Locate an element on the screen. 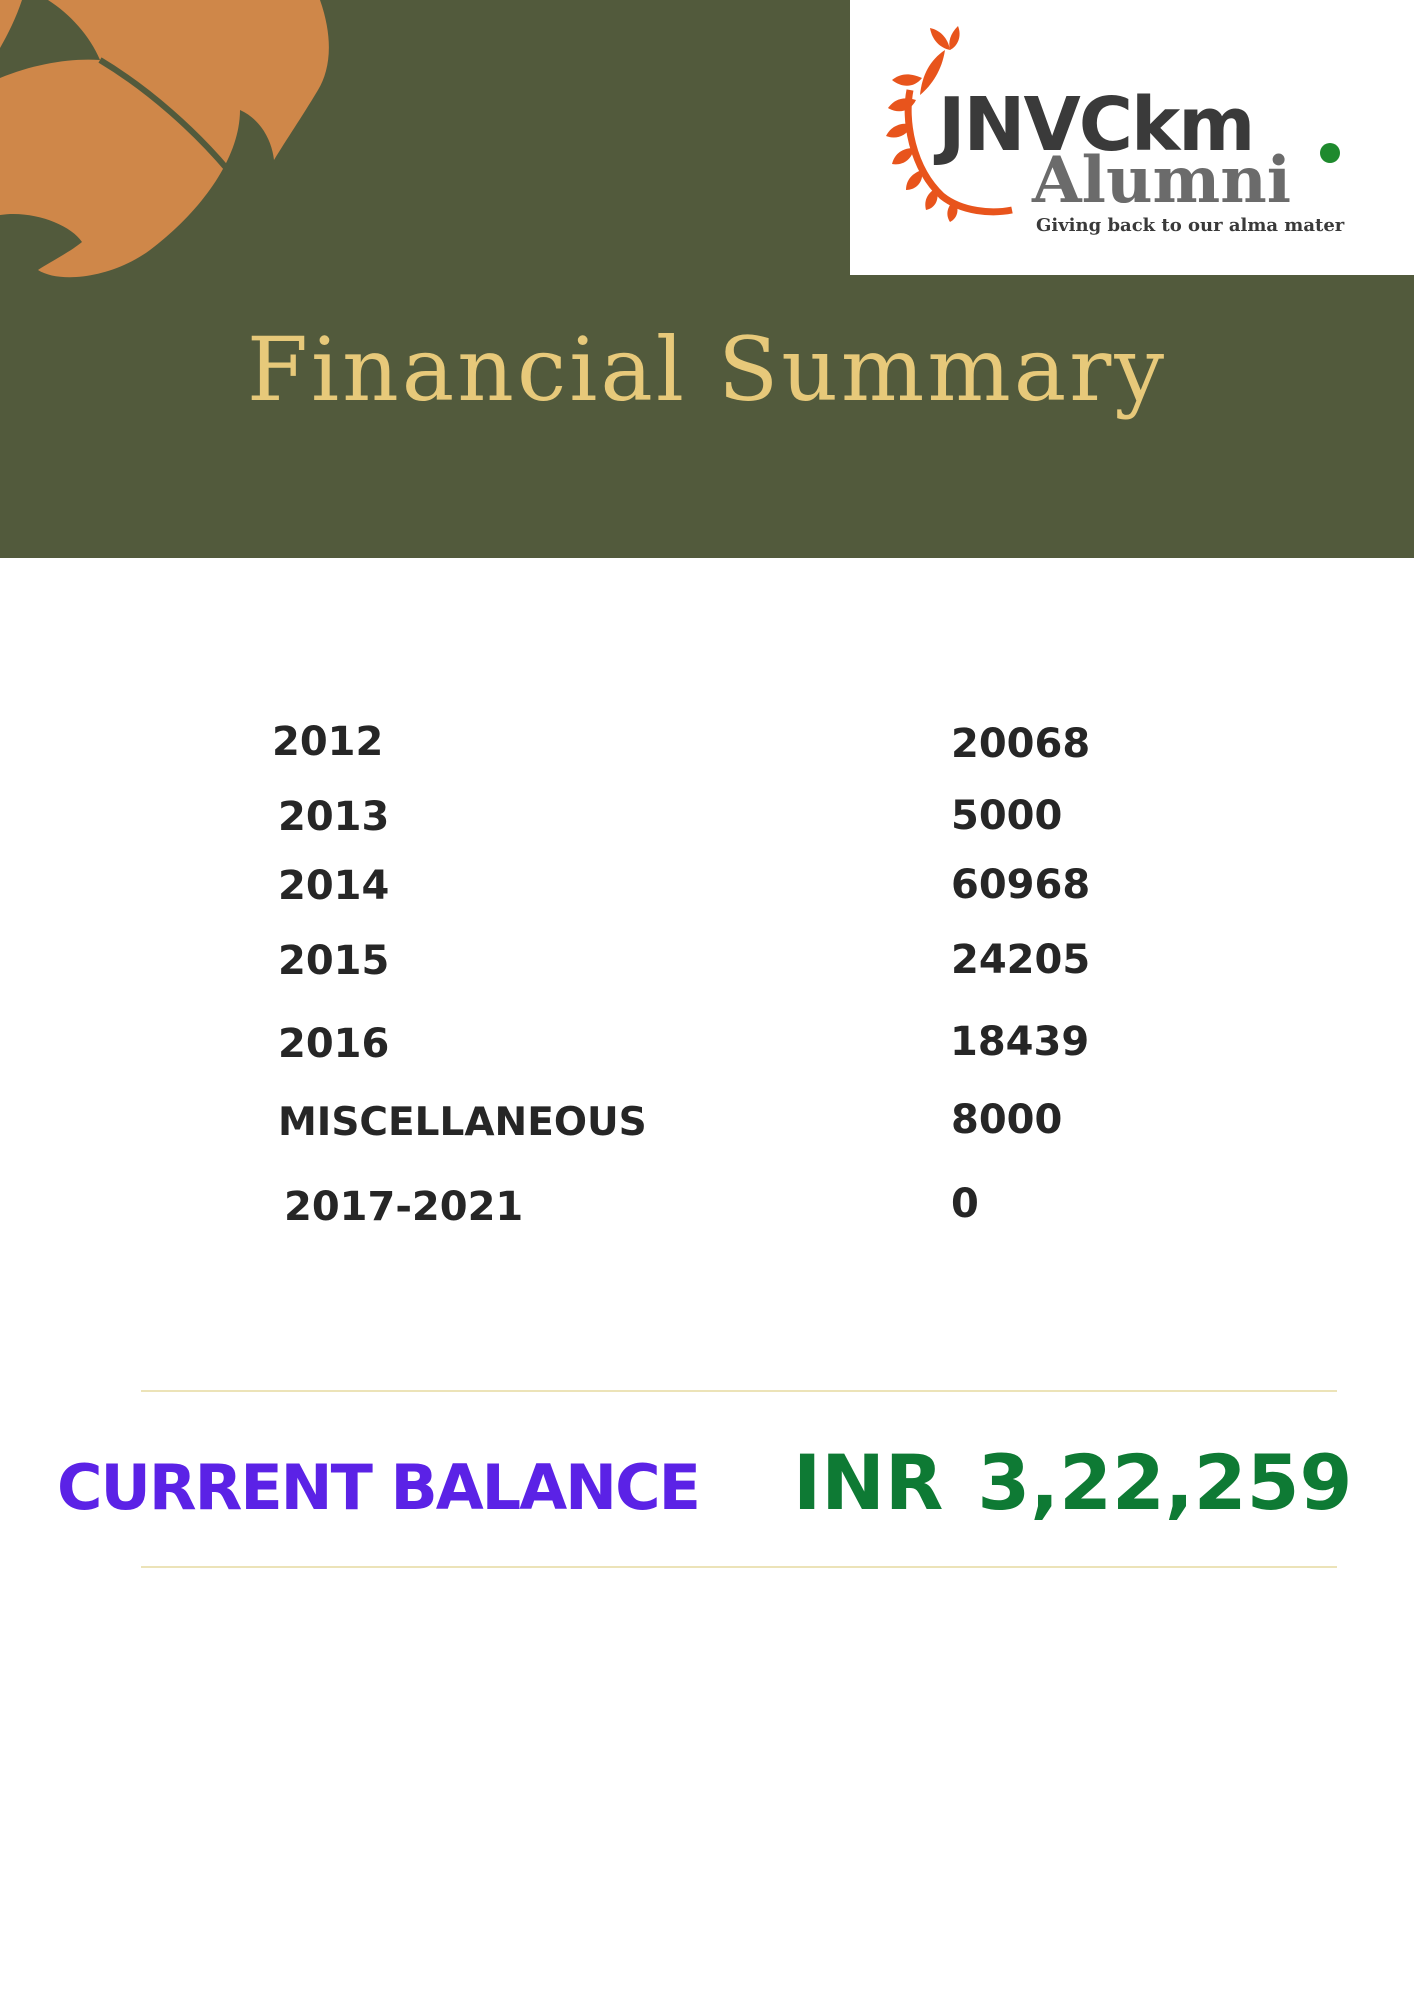 The height and width of the screenshot is (2000, 1414). logo-line2: Alumni is located at coordinates (1161, 180).